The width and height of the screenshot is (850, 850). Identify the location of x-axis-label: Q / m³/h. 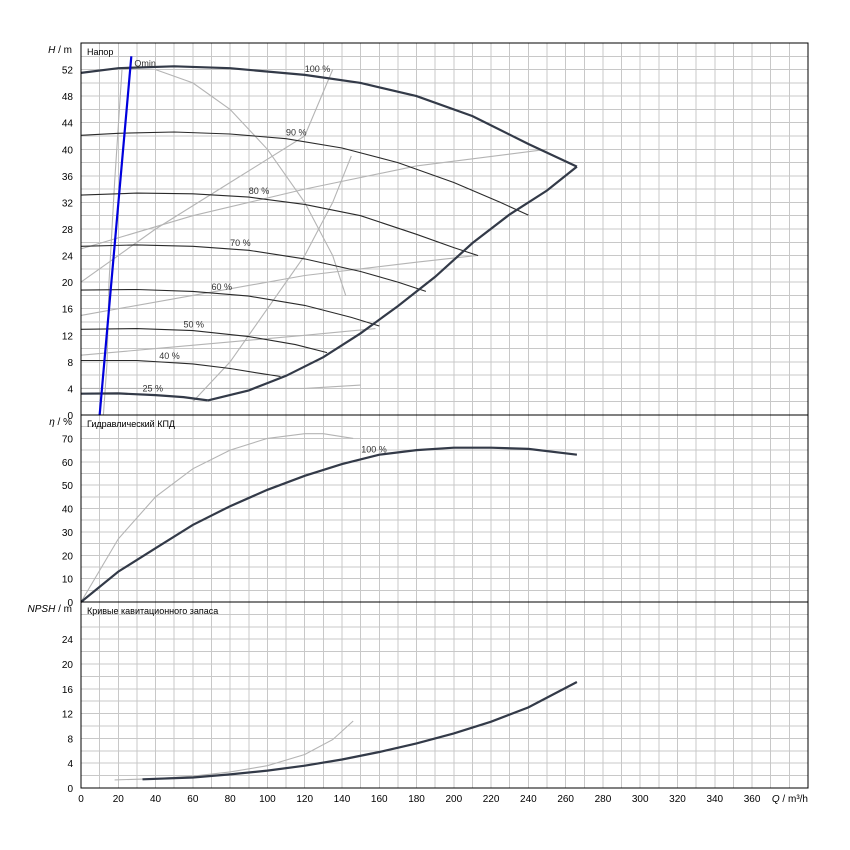
(790, 799).